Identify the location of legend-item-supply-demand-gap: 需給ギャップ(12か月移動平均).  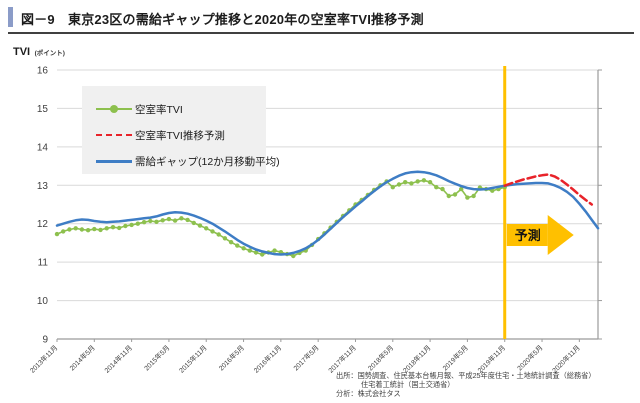
(188, 161).